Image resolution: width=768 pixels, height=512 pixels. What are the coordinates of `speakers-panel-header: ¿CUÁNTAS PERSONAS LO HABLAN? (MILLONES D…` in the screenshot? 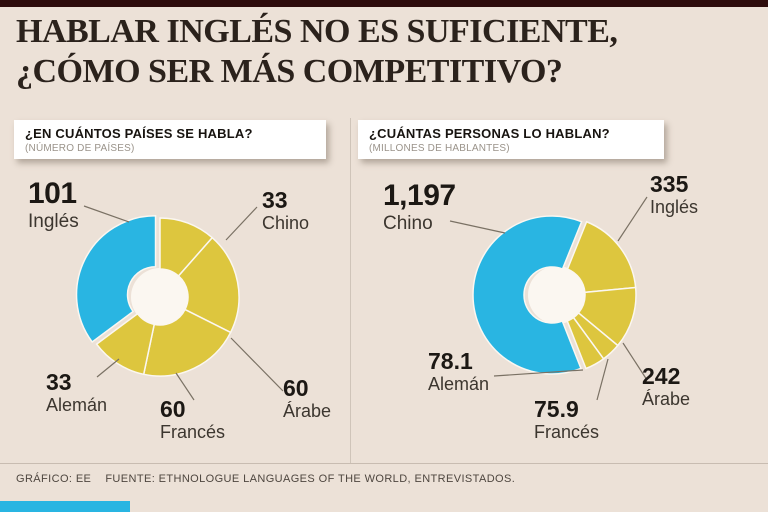 It's located at (511, 139).